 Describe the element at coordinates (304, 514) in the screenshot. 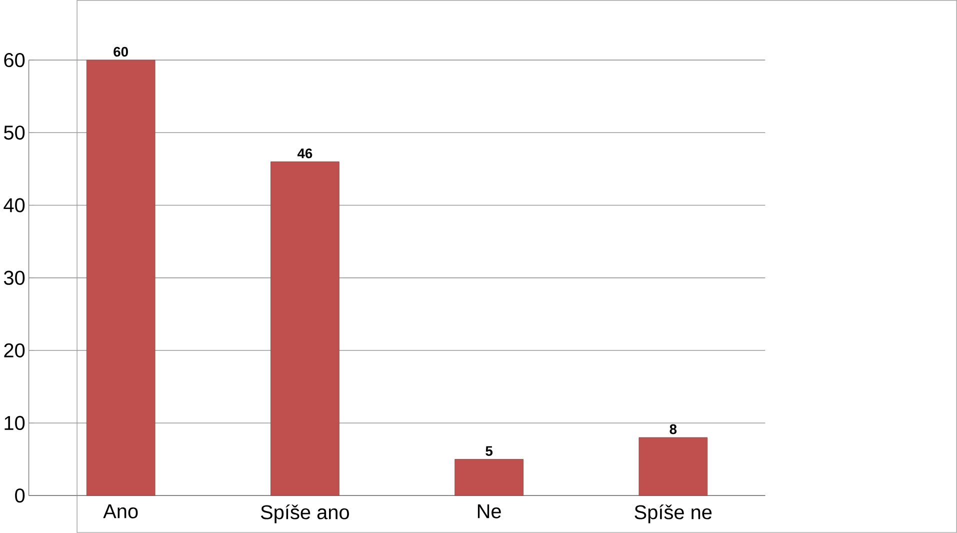

I see `x-tick-label: Spíše ano` at that location.